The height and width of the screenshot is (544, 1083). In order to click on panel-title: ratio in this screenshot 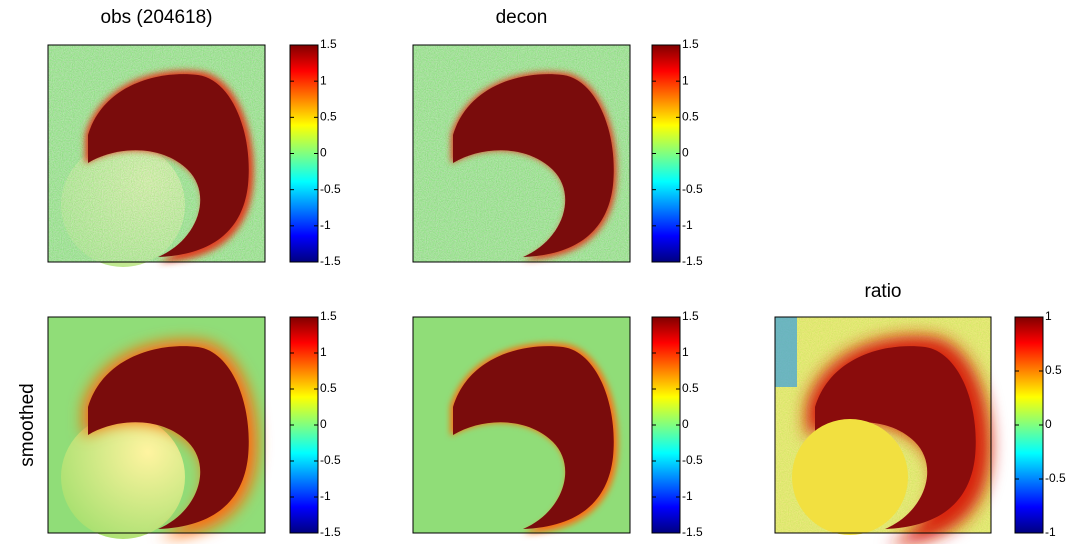, I will do `click(883, 291)`.